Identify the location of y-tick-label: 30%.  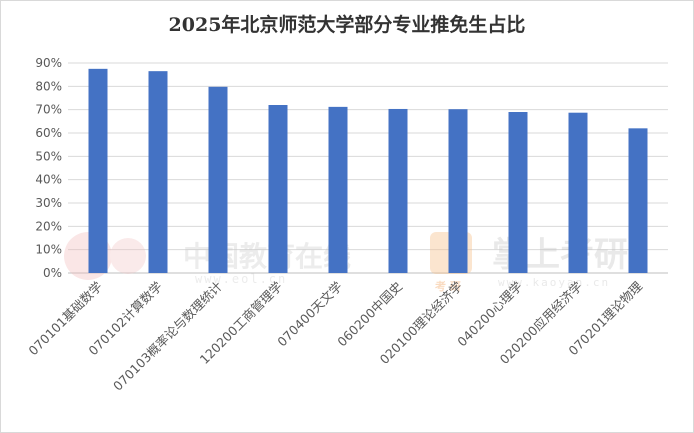
(48, 203).